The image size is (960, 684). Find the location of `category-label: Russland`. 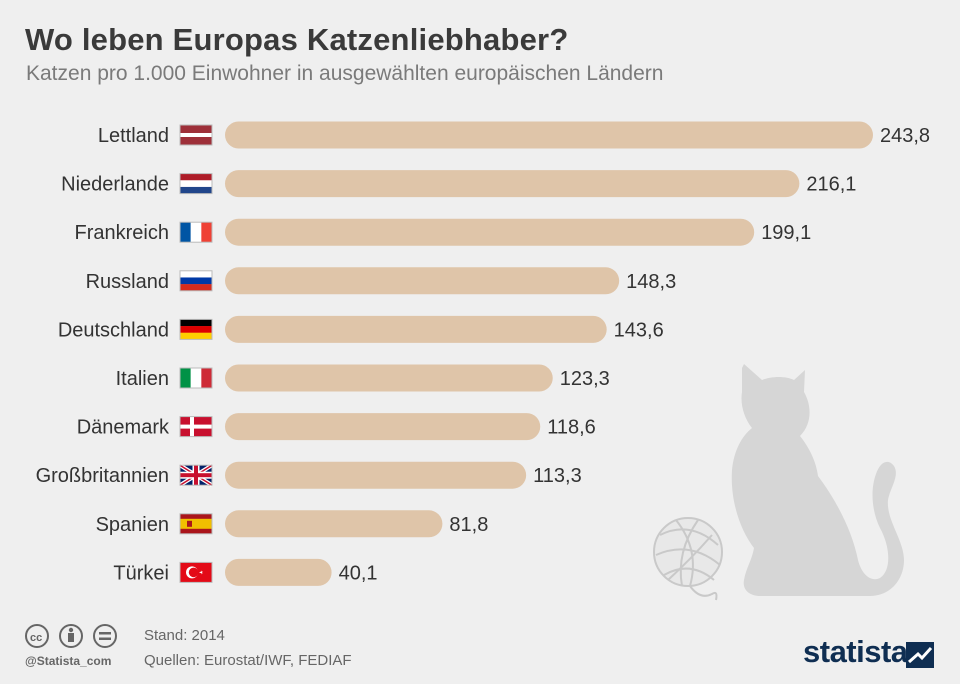

category-label: Russland is located at coordinates (127, 282).